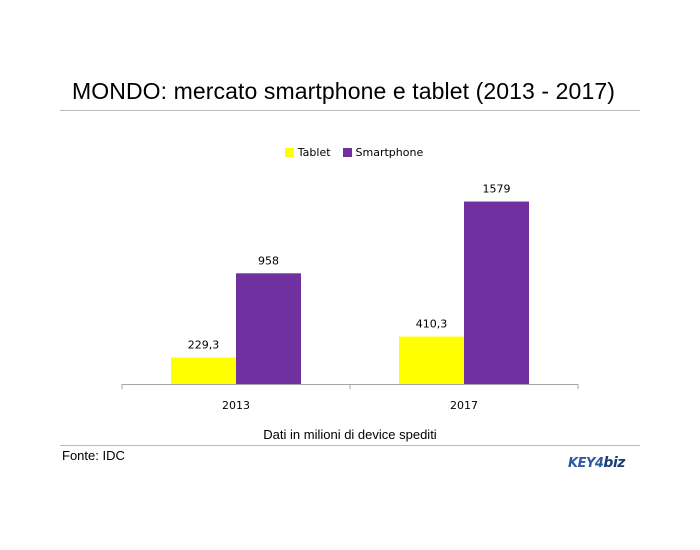  What do you see at coordinates (389, 152) in the screenshot?
I see `legend-label-smartphone: Smartphone` at bounding box center [389, 152].